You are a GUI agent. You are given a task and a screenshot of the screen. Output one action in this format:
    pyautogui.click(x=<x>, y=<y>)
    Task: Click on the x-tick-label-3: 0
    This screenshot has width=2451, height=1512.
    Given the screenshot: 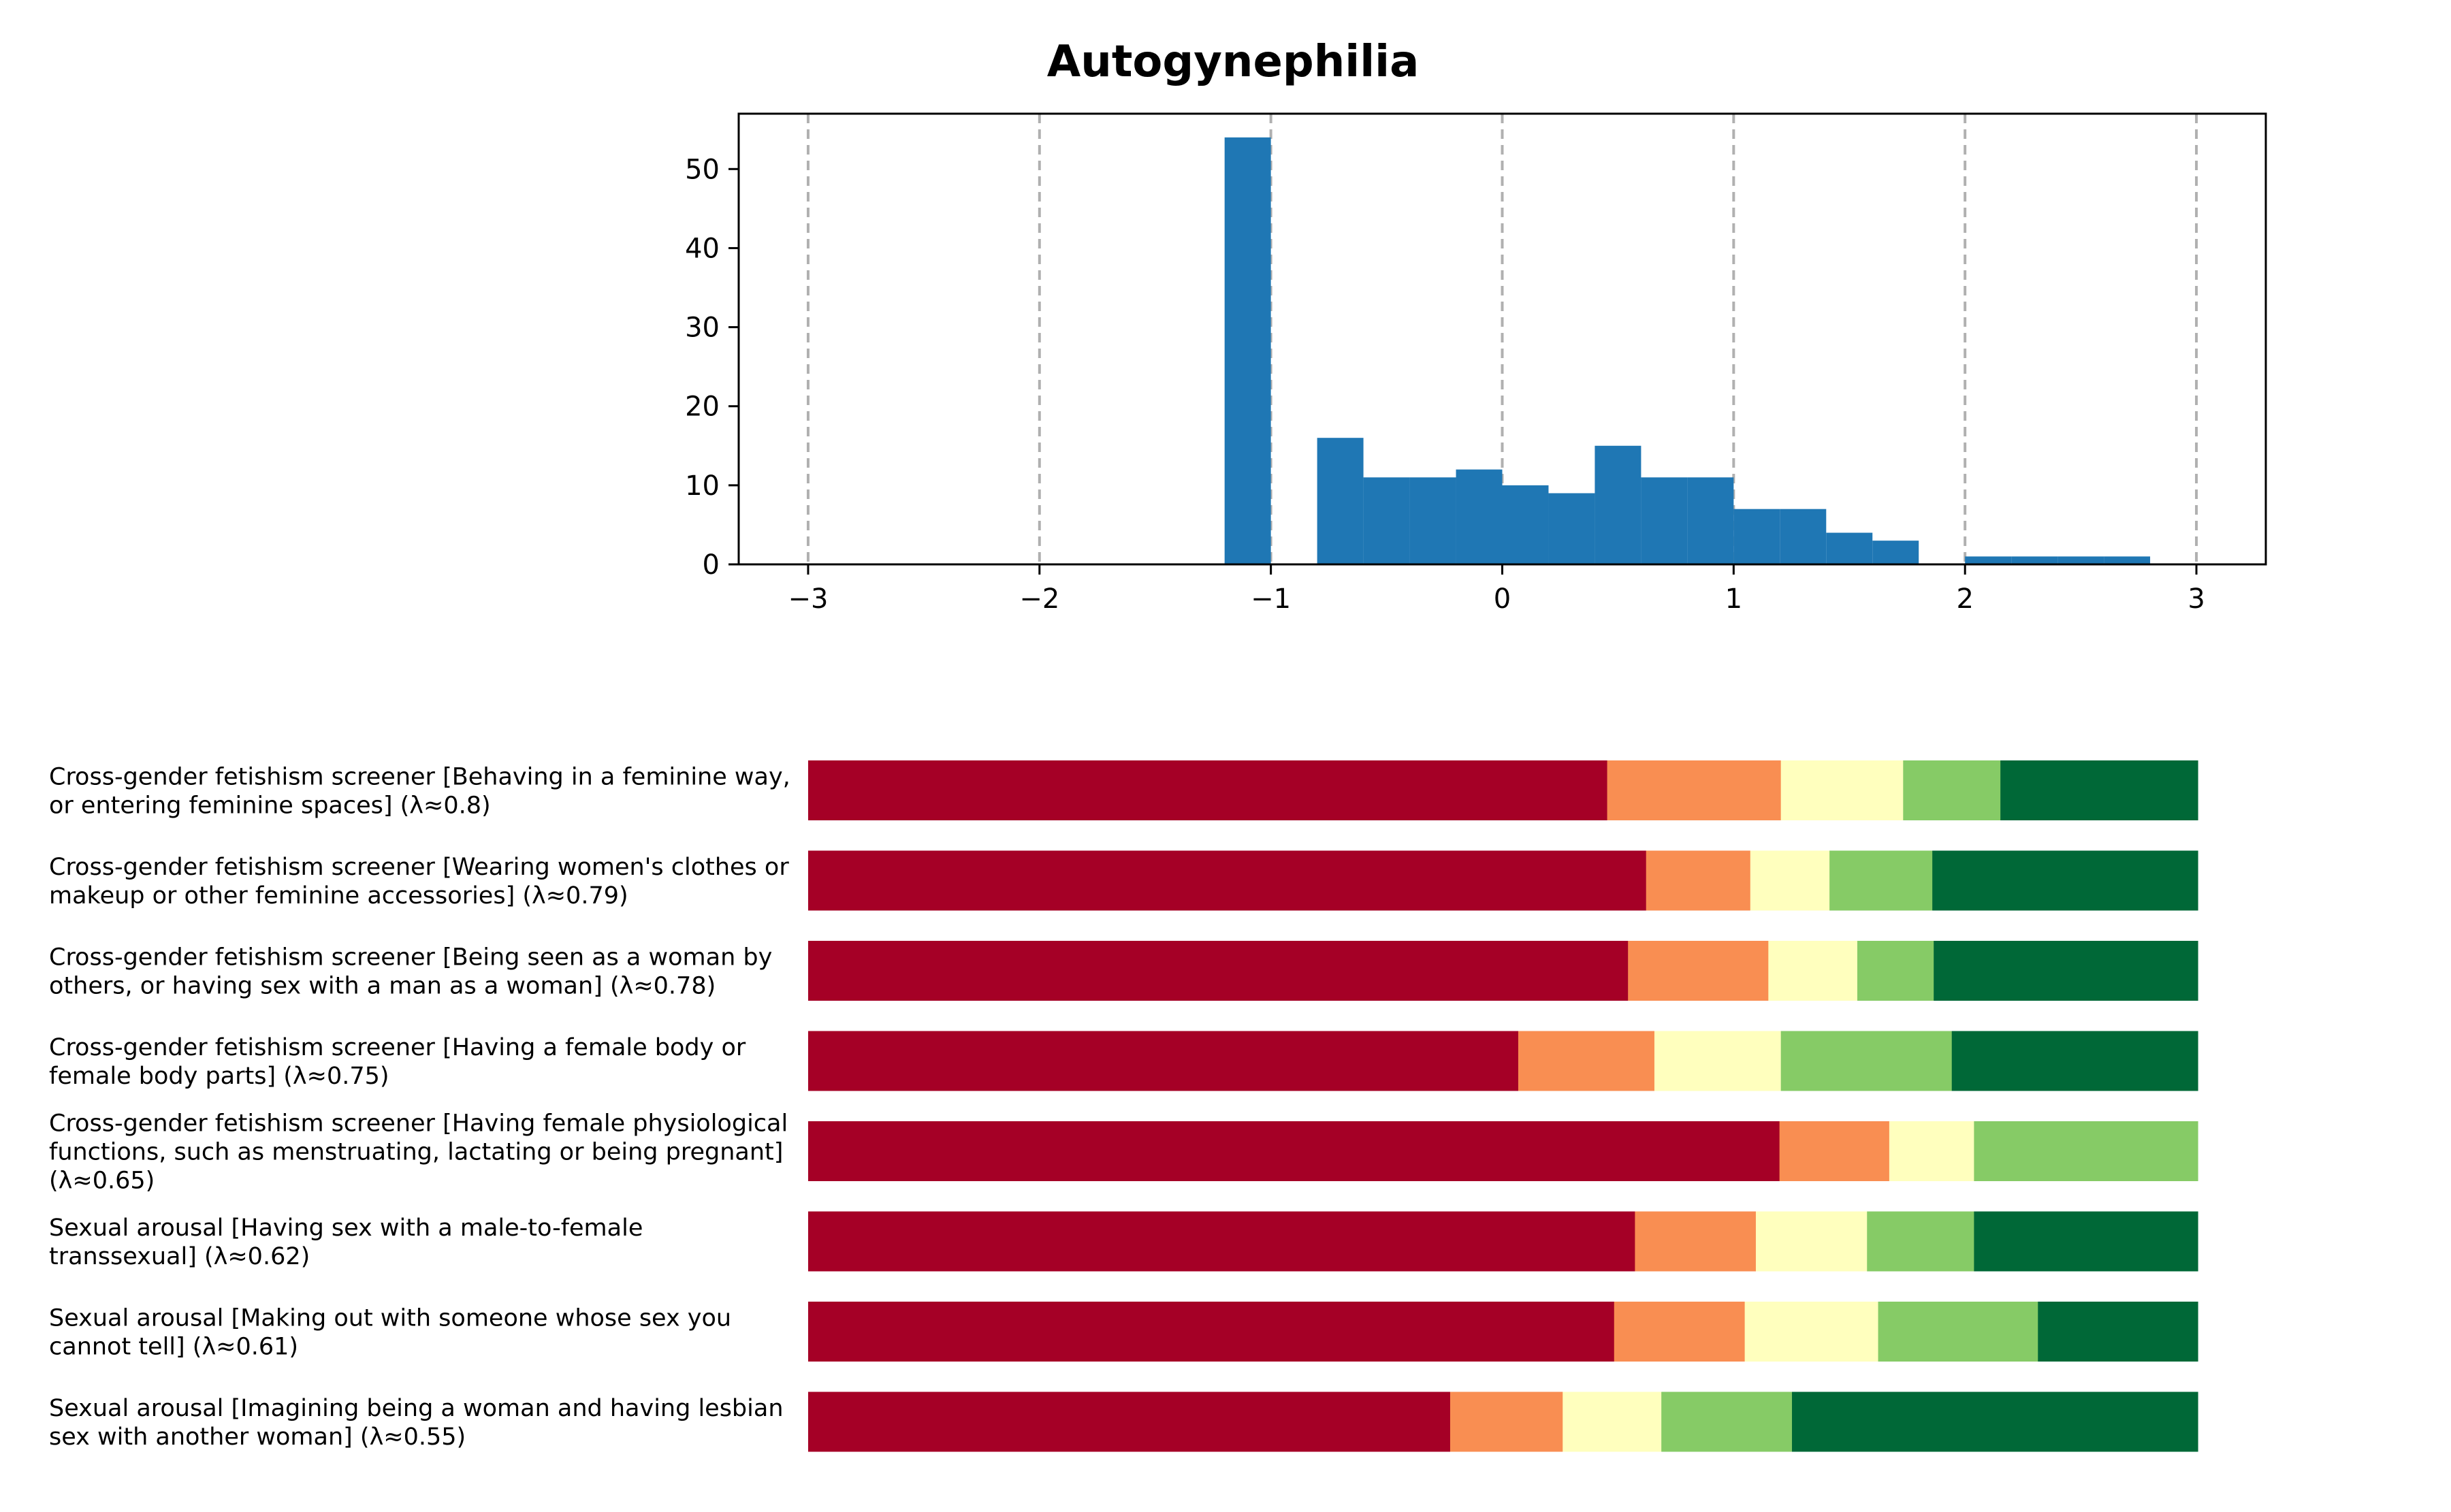 What is the action you would take?
    pyautogui.click(x=1502, y=599)
    